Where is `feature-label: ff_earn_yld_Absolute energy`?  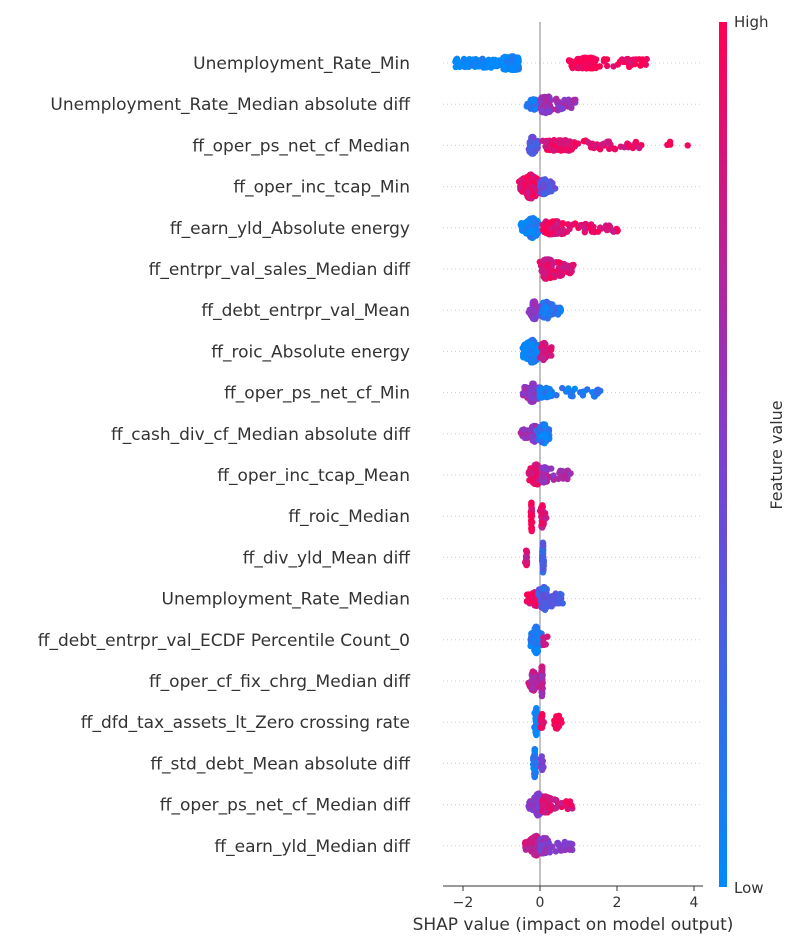
feature-label: ff_earn_yld_Absolute energy is located at coordinates (290, 229).